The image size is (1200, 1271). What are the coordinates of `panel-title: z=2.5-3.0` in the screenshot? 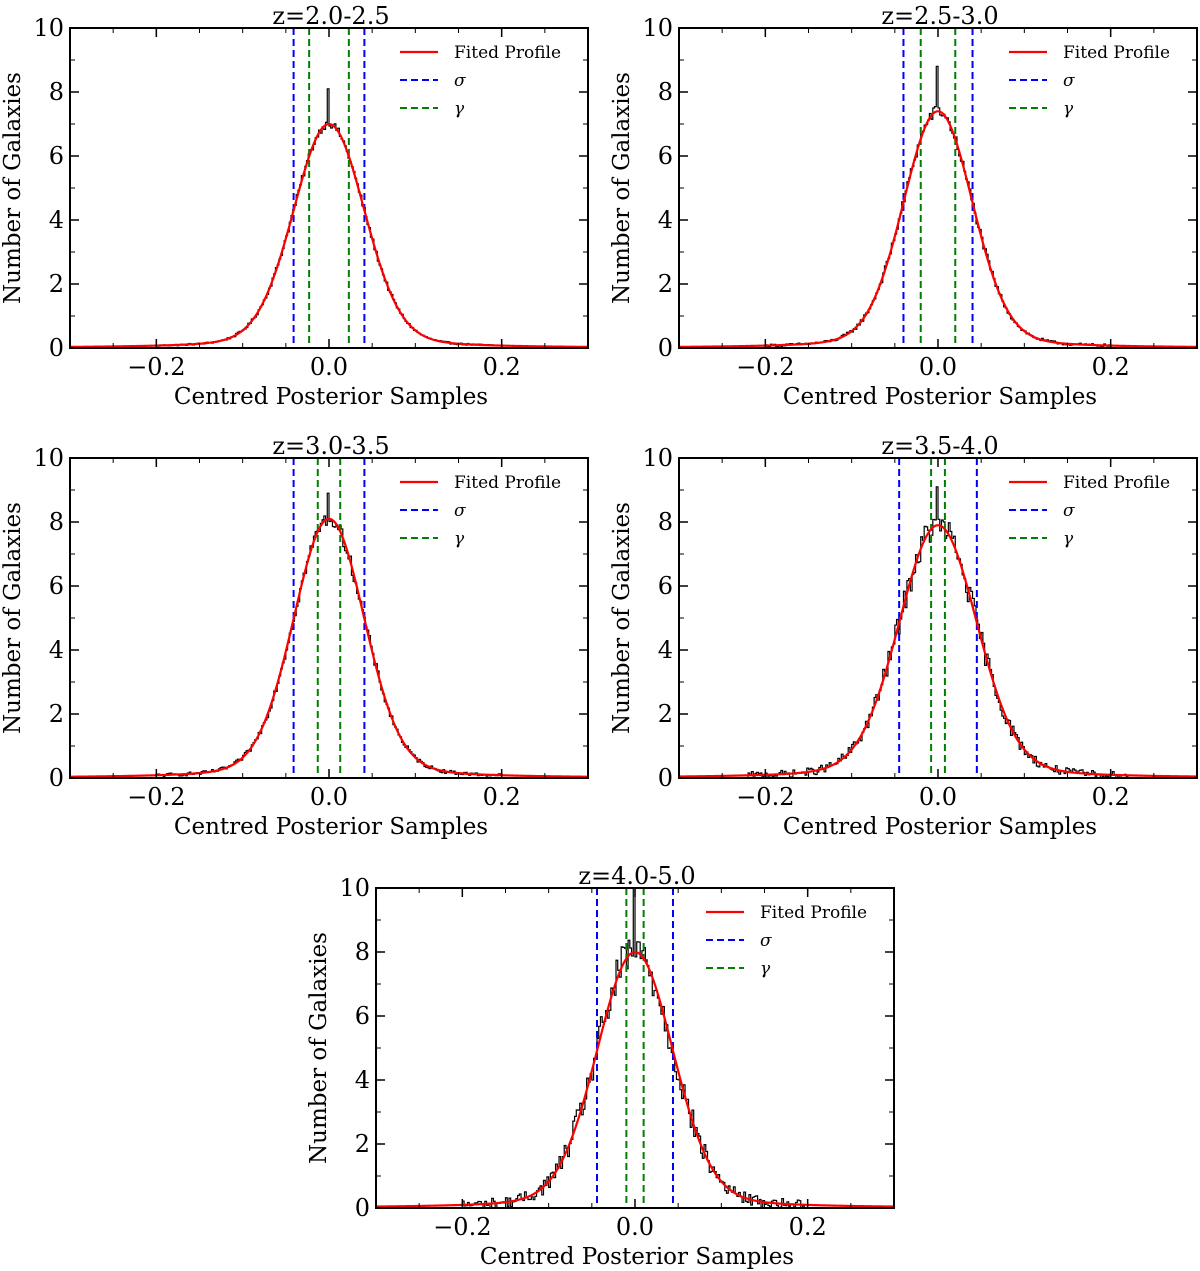 It's located at (939, 16).